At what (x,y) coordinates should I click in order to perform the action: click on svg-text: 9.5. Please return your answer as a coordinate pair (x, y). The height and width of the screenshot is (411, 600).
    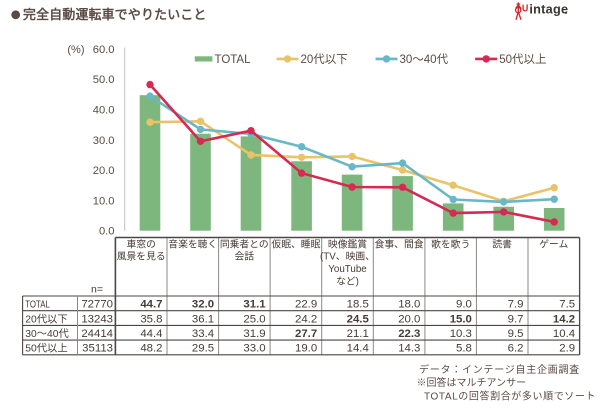
    Looking at the image, I should click on (516, 334).